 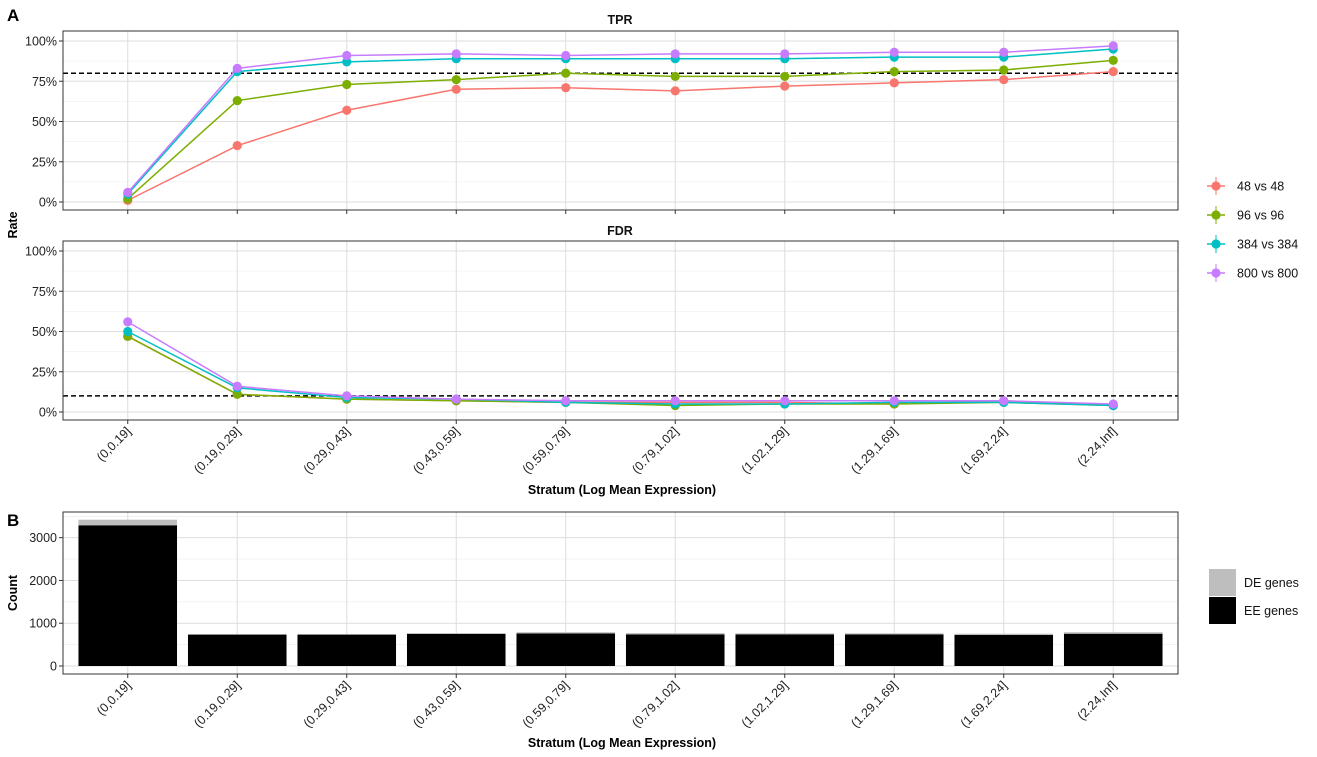 I want to click on count-x-tick-label: (1.29,1.69], so click(x=874, y=704).